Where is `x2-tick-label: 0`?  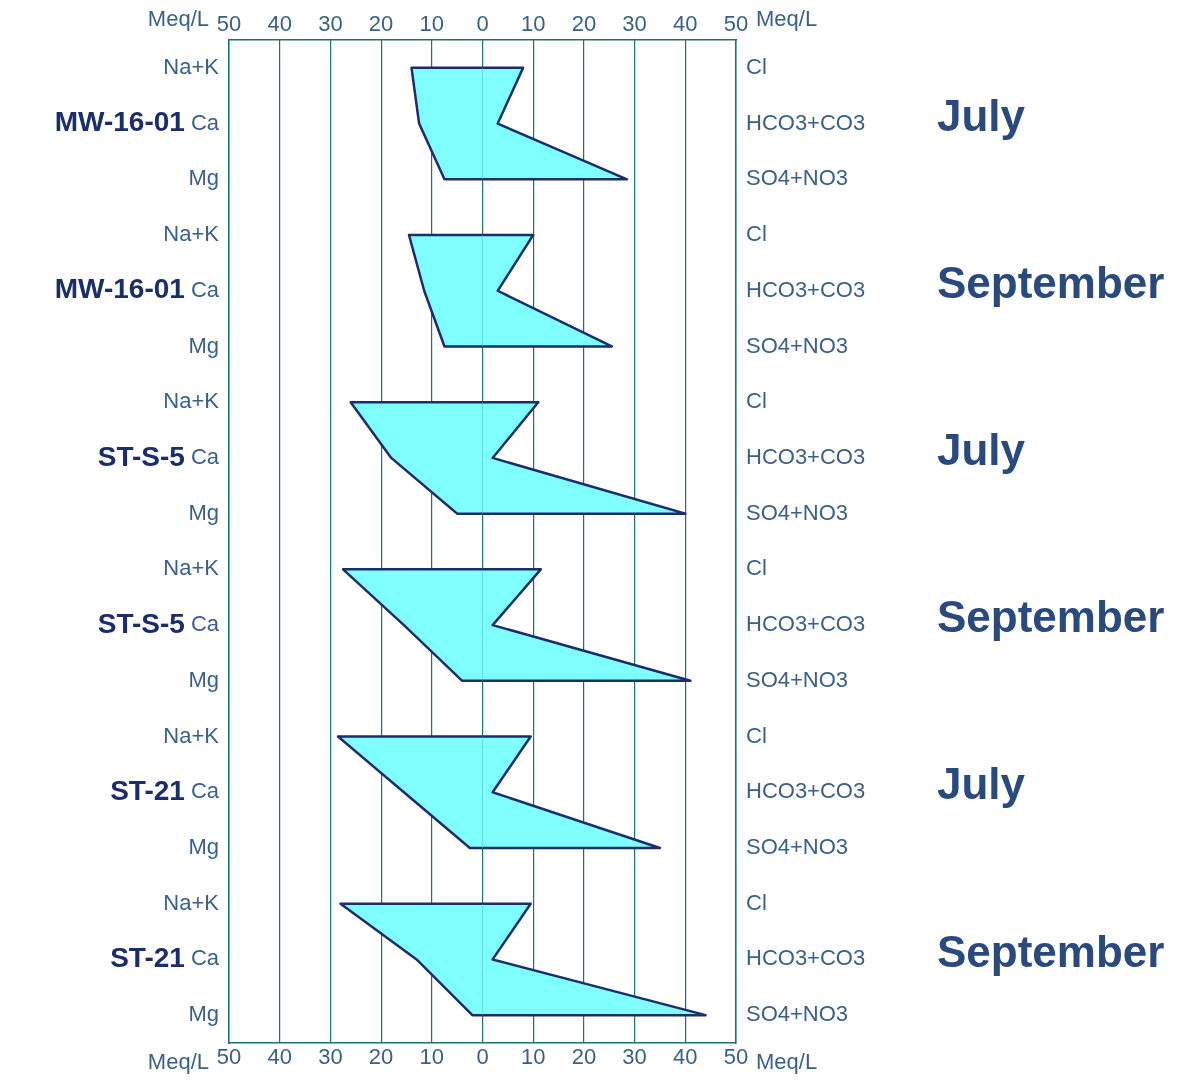
x2-tick-label: 0 is located at coordinates (482, 23).